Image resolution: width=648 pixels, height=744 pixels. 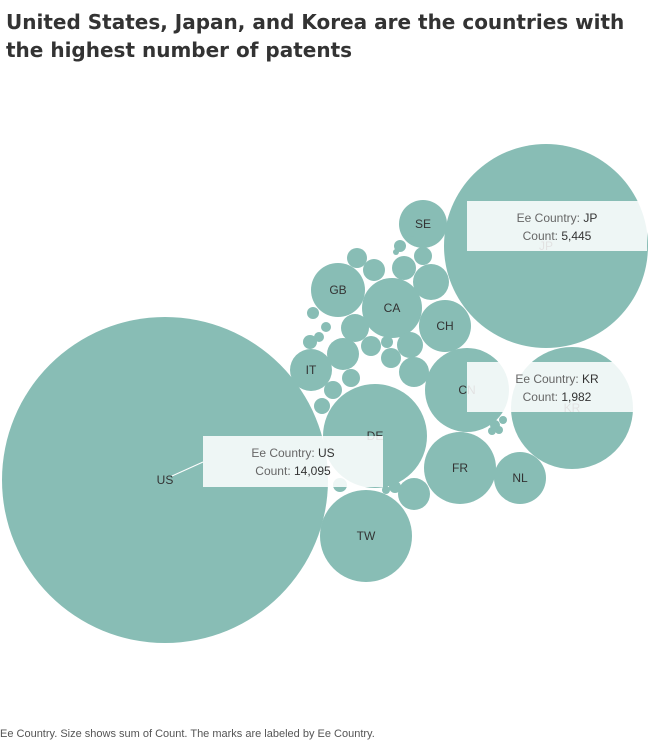 What do you see at coordinates (444, 326) in the screenshot?
I see `bubble-label-ch: CH` at bounding box center [444, 326].